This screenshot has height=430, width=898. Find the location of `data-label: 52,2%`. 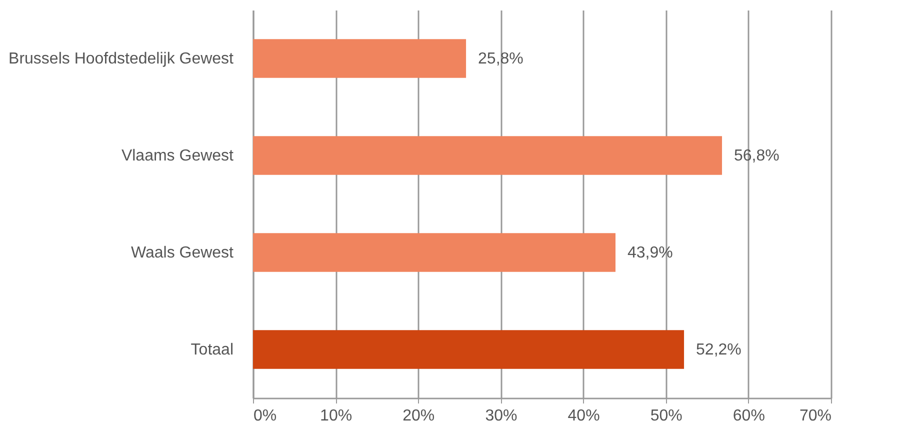

data-label: 52,2% is located at coordinates (719, 350).